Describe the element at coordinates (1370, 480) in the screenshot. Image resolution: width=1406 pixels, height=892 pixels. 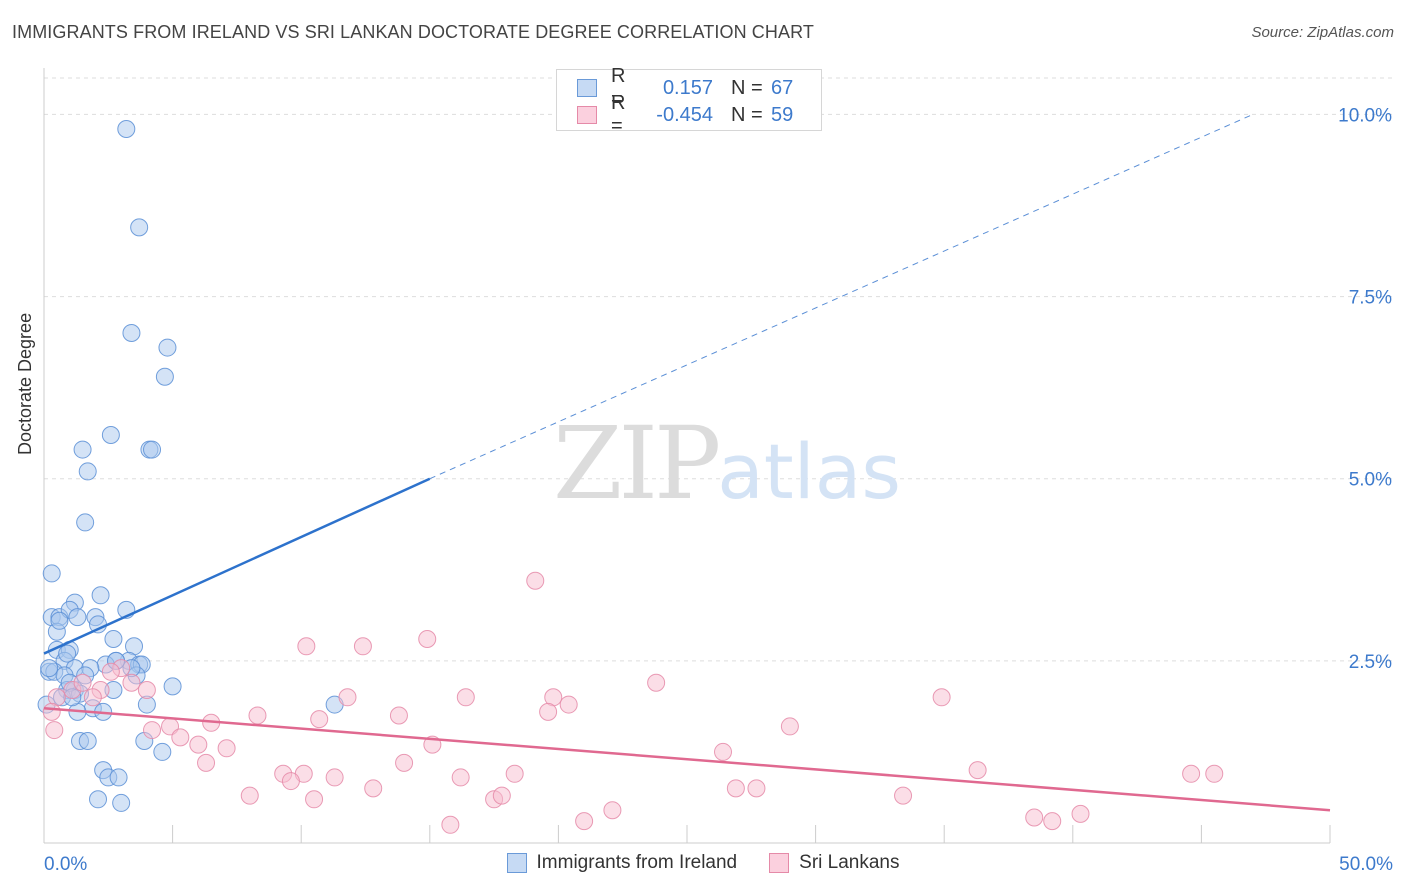
I see `y-tick-label: 5.0%` at that location.